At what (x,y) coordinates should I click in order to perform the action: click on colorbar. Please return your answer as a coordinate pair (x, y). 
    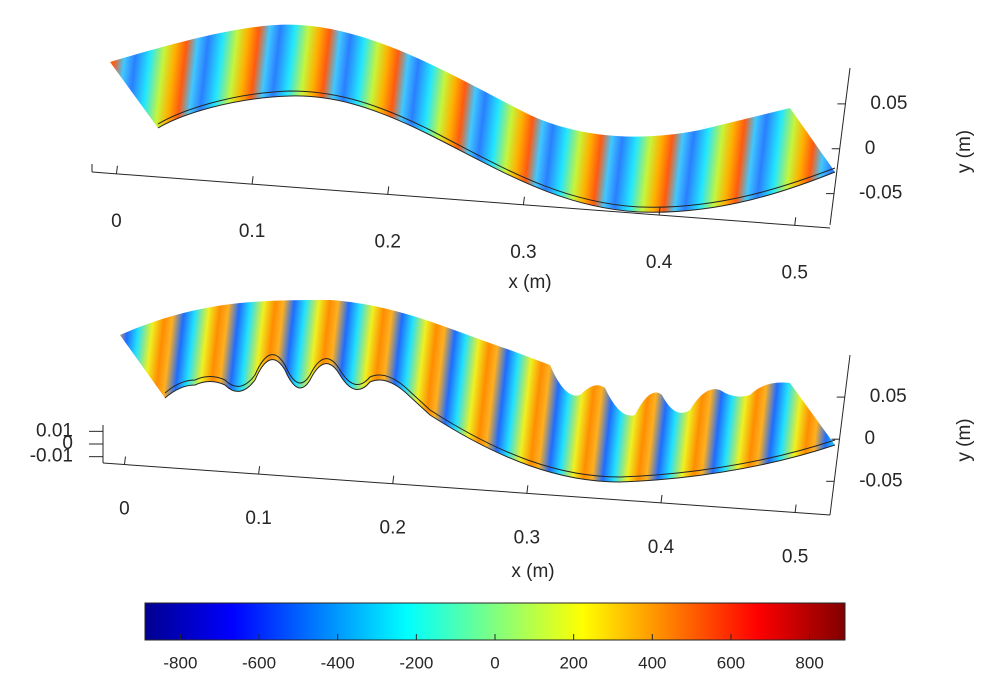
    Looking at the image, I should click on (495, 621).